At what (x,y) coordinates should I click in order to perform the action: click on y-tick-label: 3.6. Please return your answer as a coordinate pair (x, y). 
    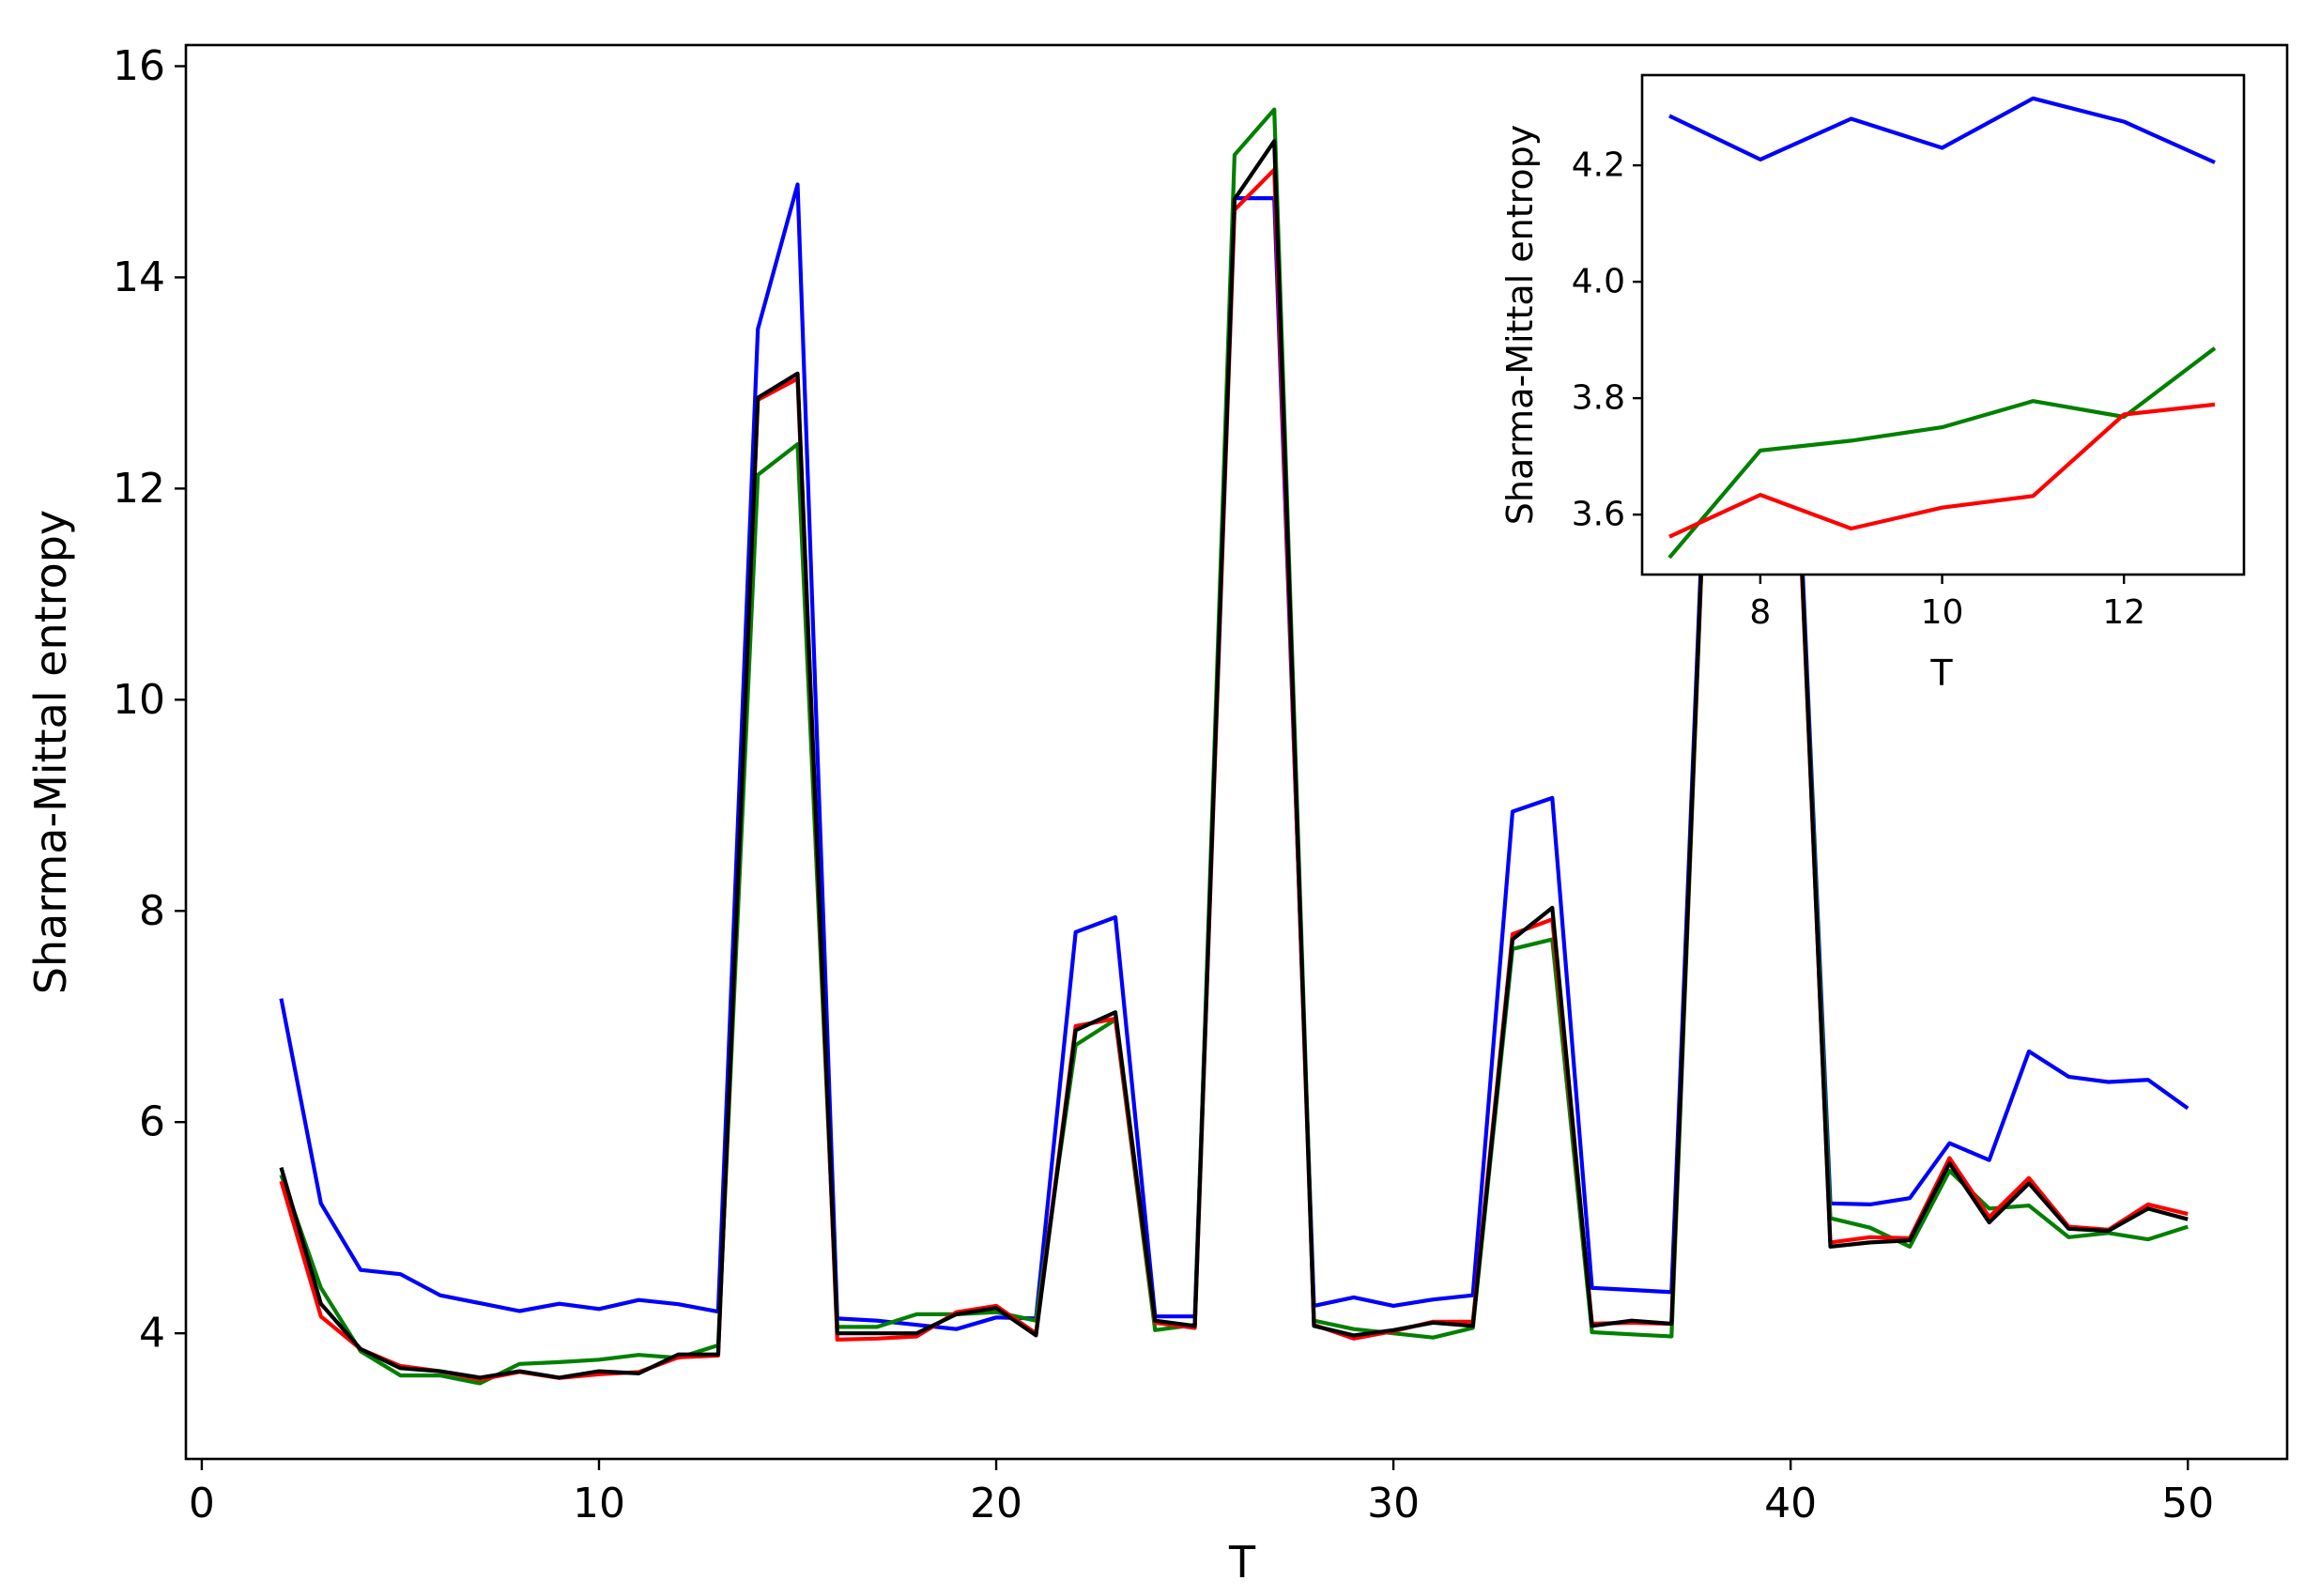
    Looking at the image, I should click on (1598, 515).